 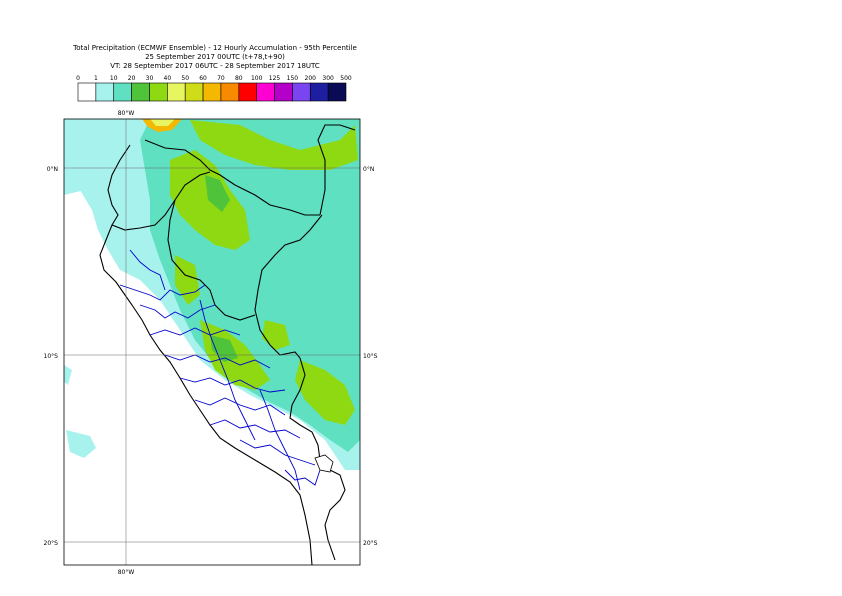 What do you see at coordinates (275, 78) in the screenshot?
I see `legend-tick-label: 125` at bounding box center [275, 78].